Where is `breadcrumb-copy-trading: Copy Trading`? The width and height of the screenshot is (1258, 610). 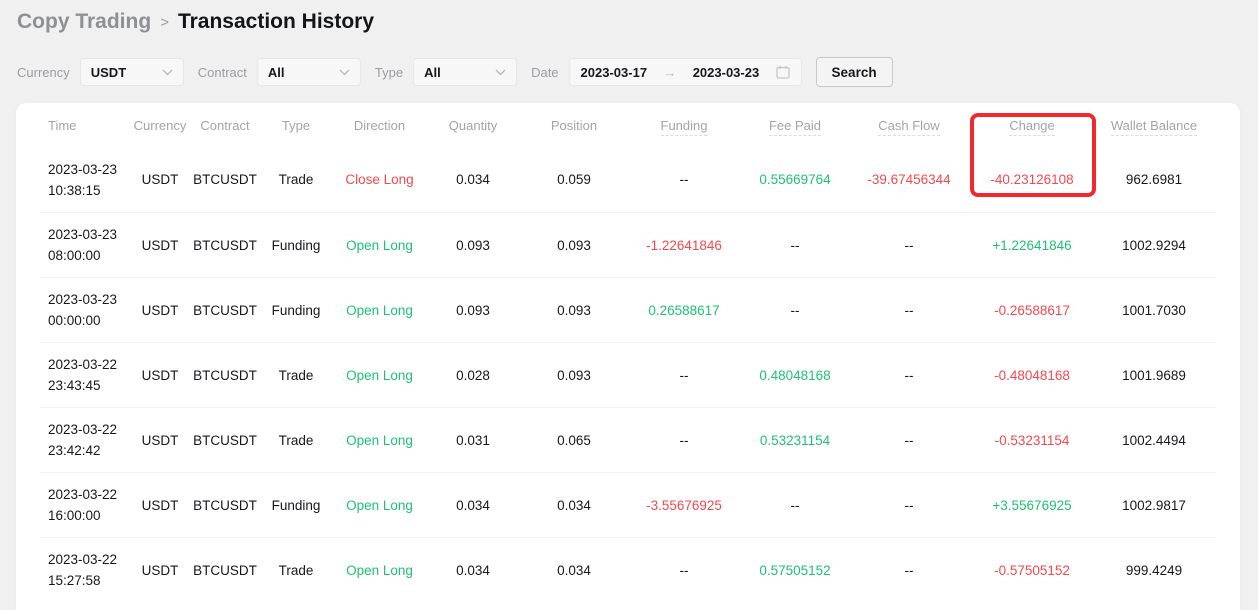
breadcrumb-copy-trading: Copy Trading is located at coordinates (84, 21).